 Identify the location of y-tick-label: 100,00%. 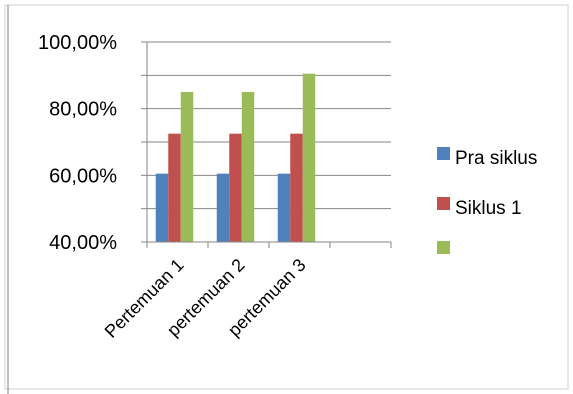
(77, 43).